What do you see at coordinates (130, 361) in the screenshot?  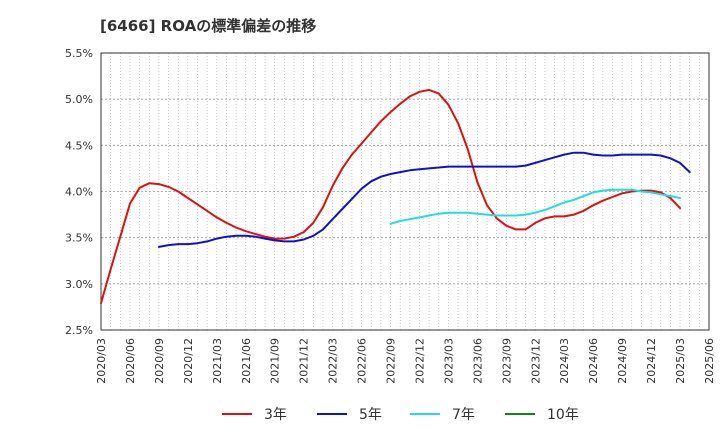 I see `x-tick-label: 2020/06` at bounding box center [130, 361].